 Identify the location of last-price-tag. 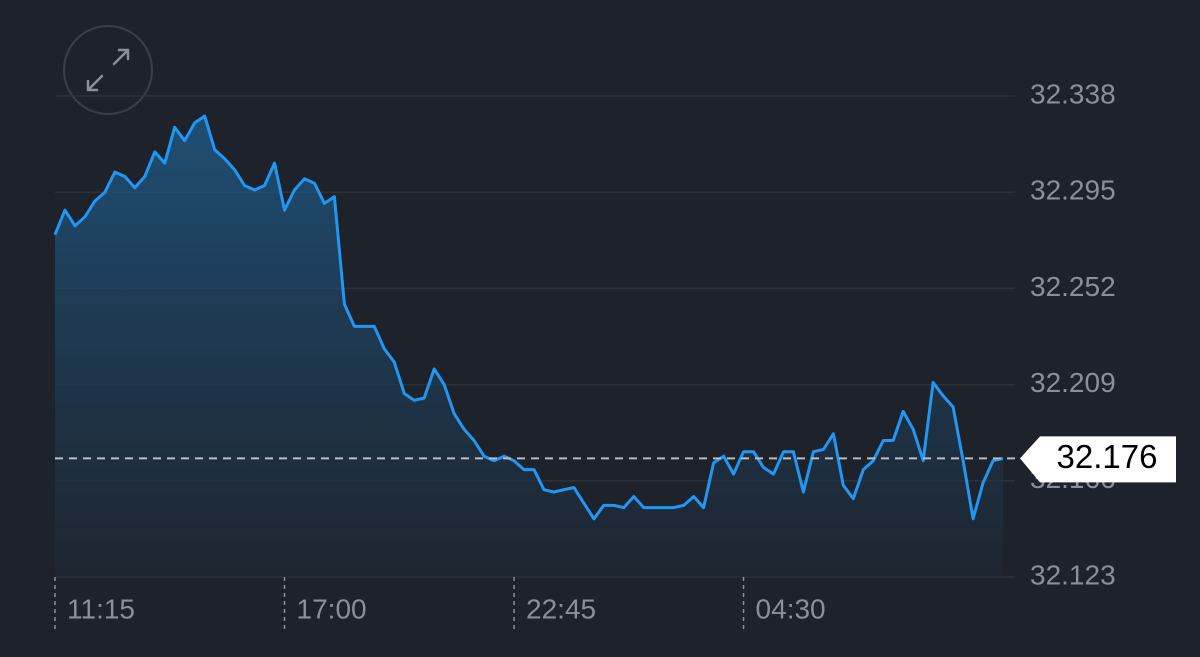
(1098, 459).